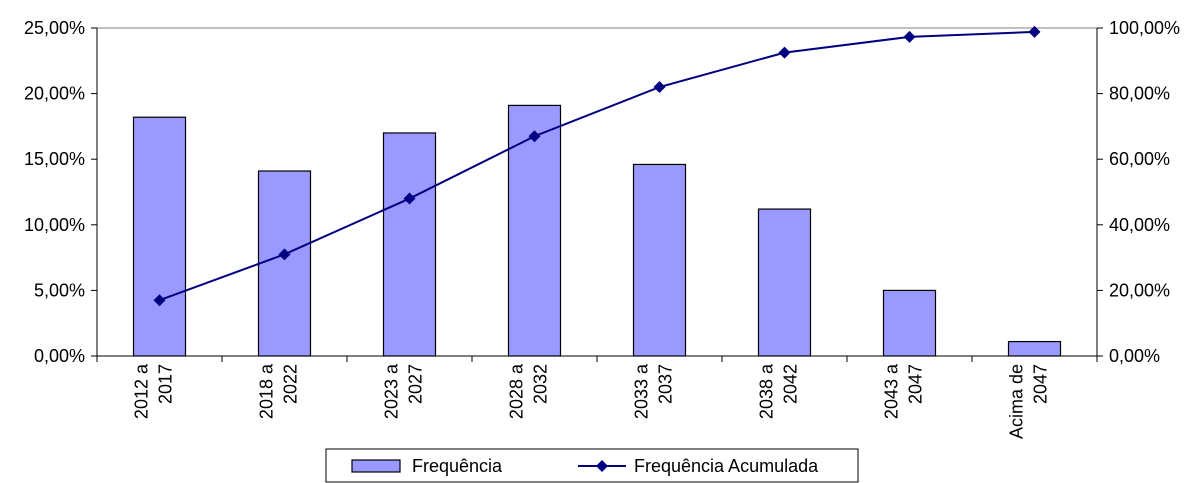 Image resolution: width=1201 pixels, height=483 pixels. I want to click on x-category-line: 2033 a, so click(642, 391).